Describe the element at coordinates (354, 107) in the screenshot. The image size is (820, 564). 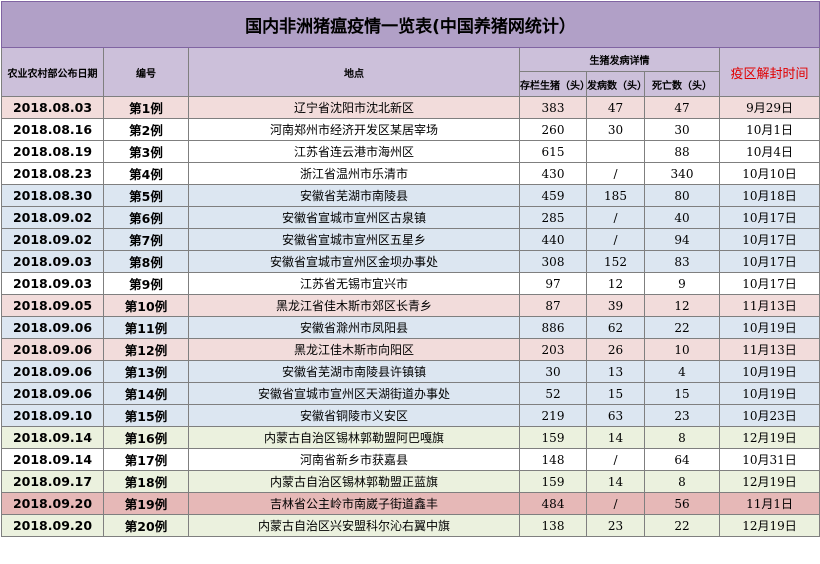
I see `location-cell: 辽宁省沈阳市沈北新区` at that location.